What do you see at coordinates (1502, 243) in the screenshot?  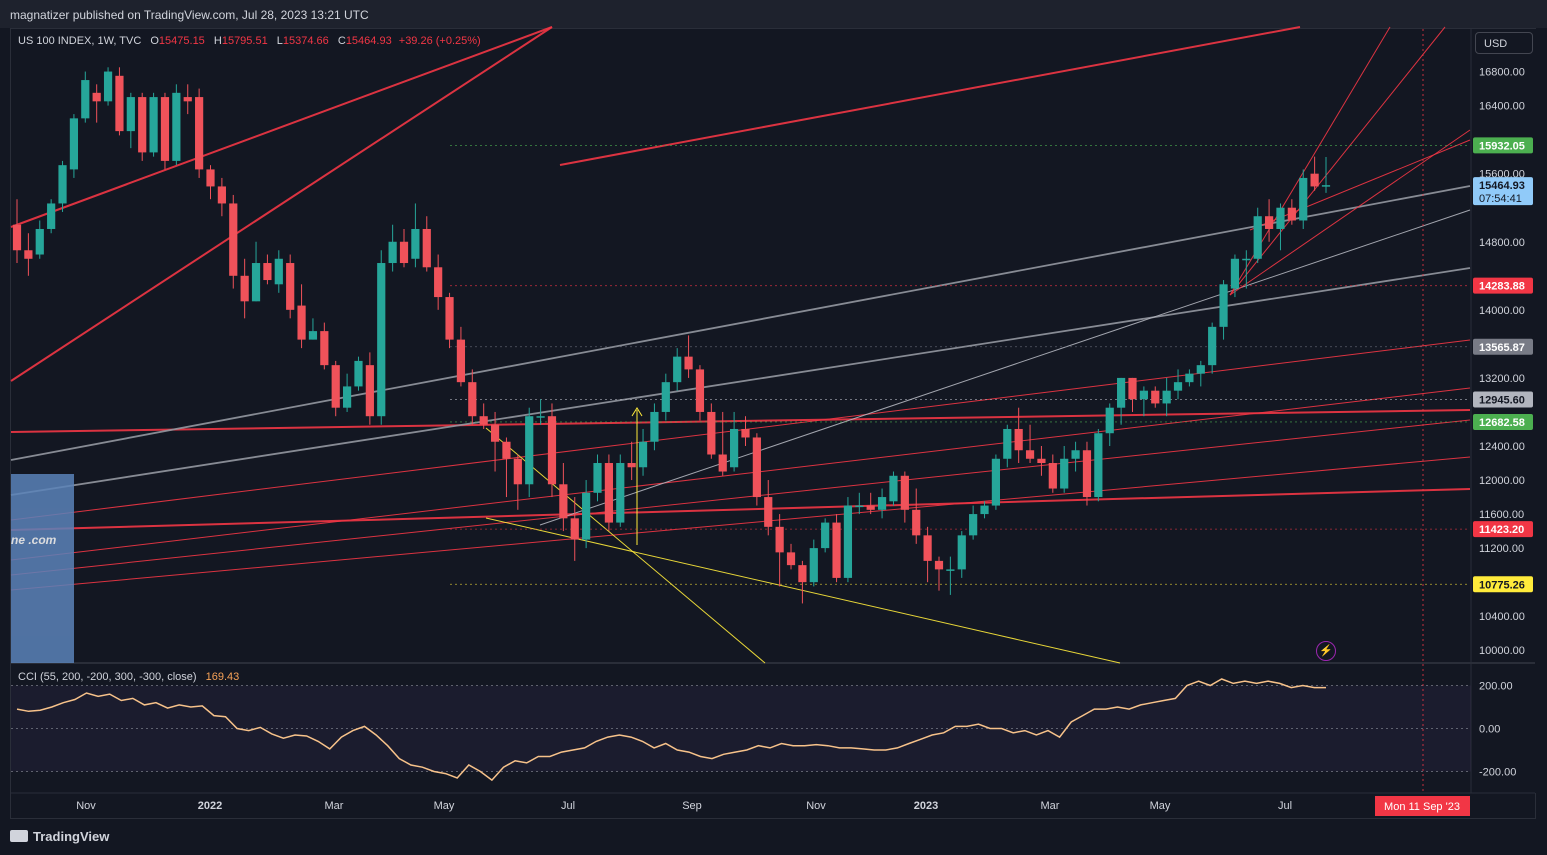 I see `price-tick-label: 14800.00` at bounding box center [1502, 243].